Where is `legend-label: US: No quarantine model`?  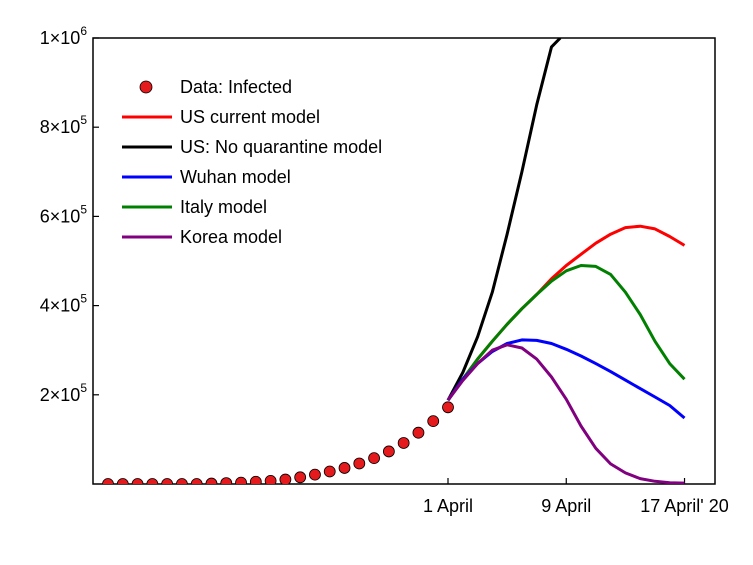
legend-label: US: No quarantine model is located at coordinates (281, 147).